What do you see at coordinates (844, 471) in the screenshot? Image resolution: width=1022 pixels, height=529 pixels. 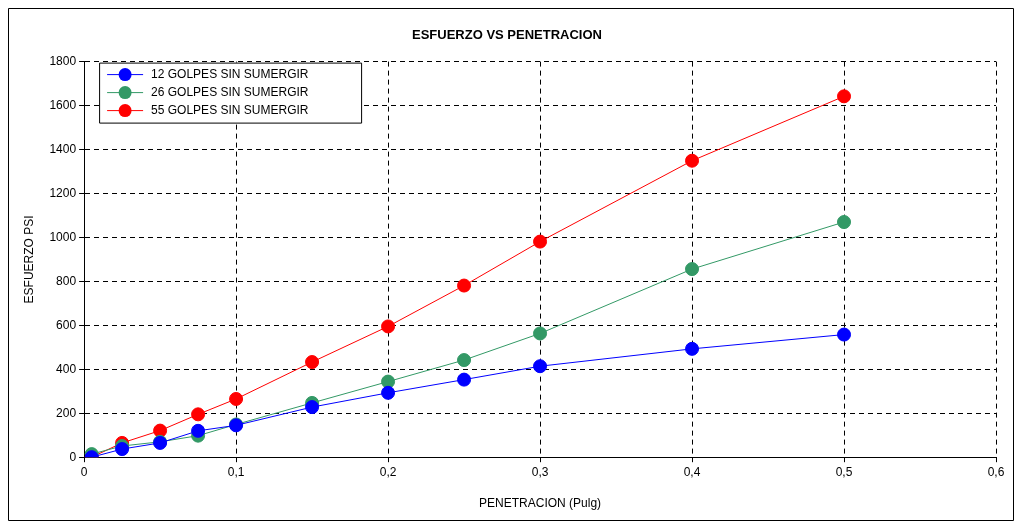 I see `x-tick-label: 0,5` at bounding box center [844, 471].